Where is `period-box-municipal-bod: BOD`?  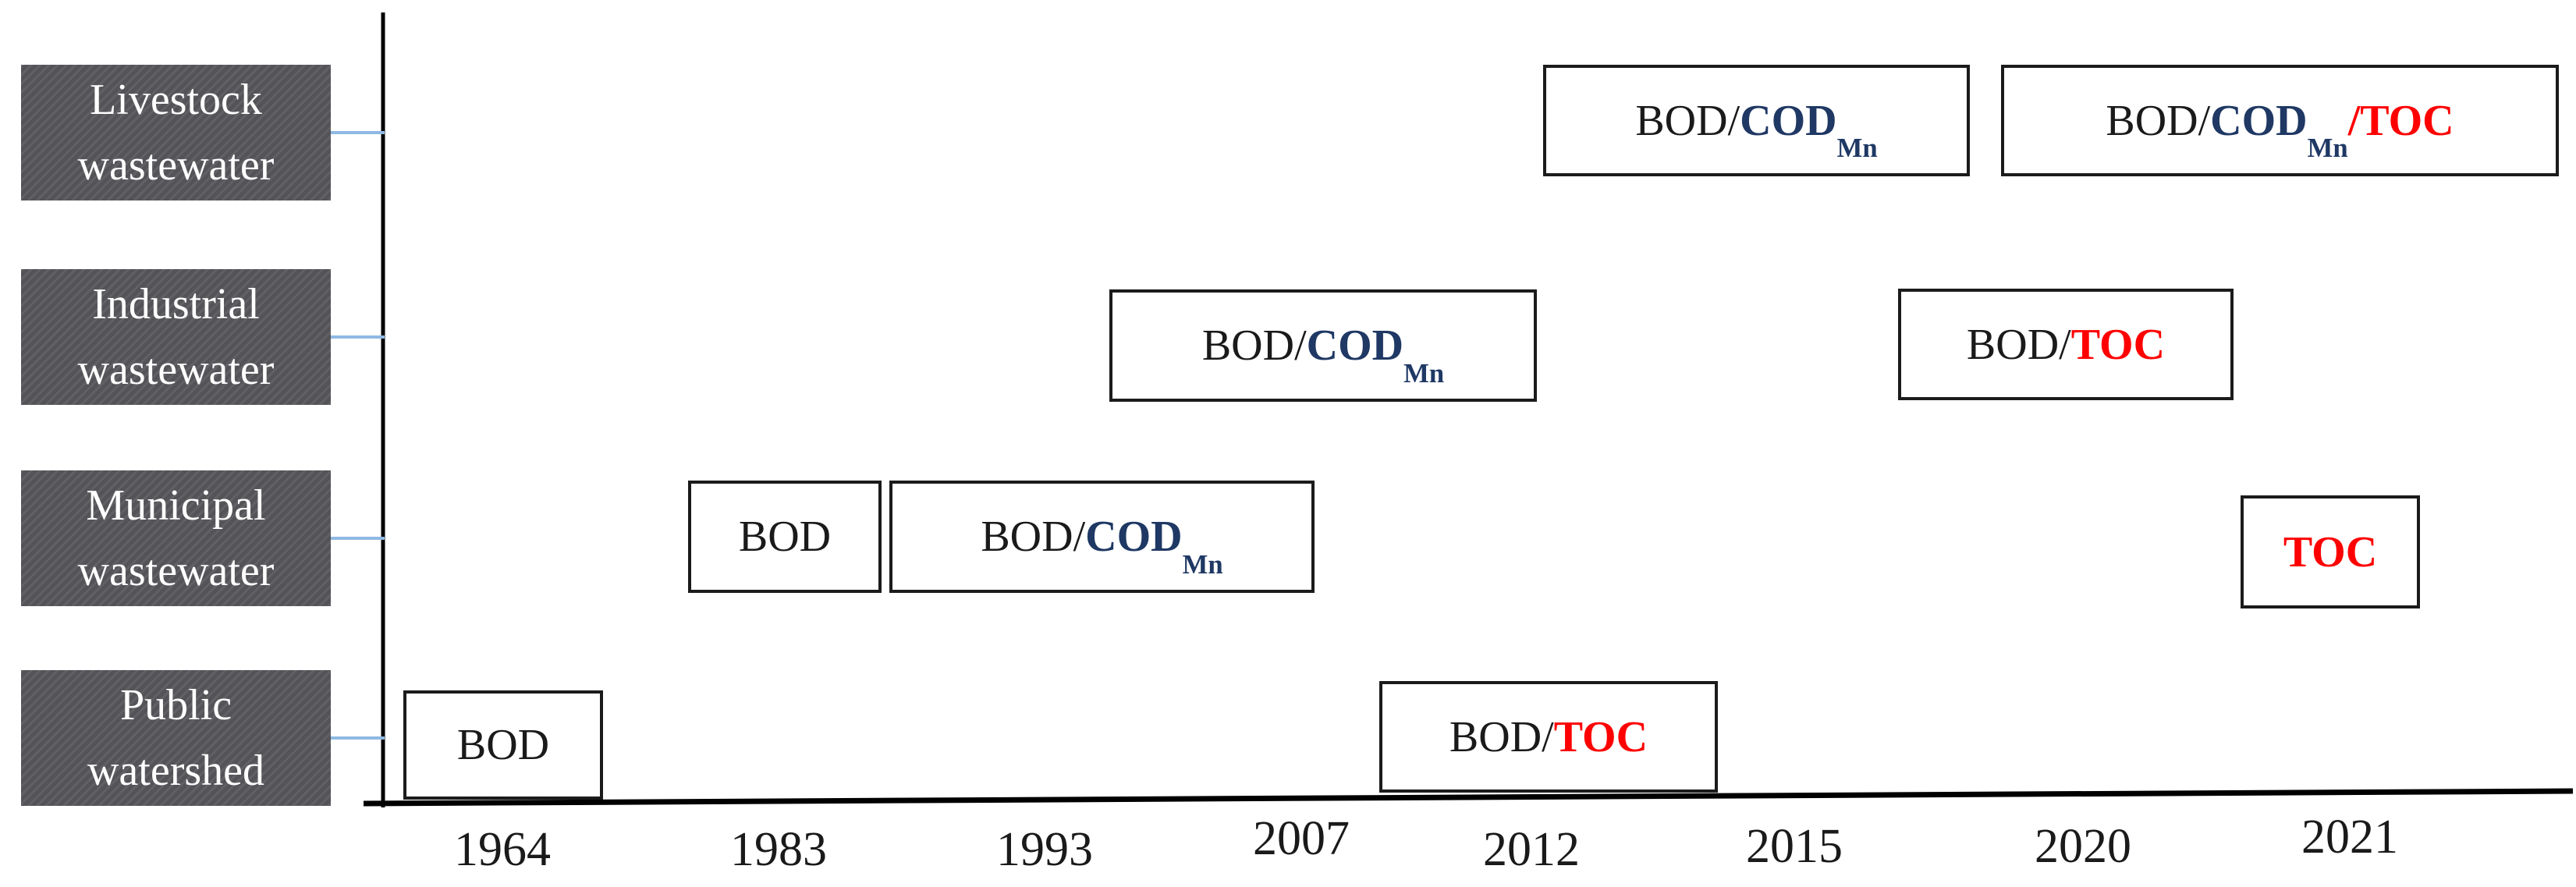 period-box-municipal-bod: BOD is located at coordinates (785, 537).